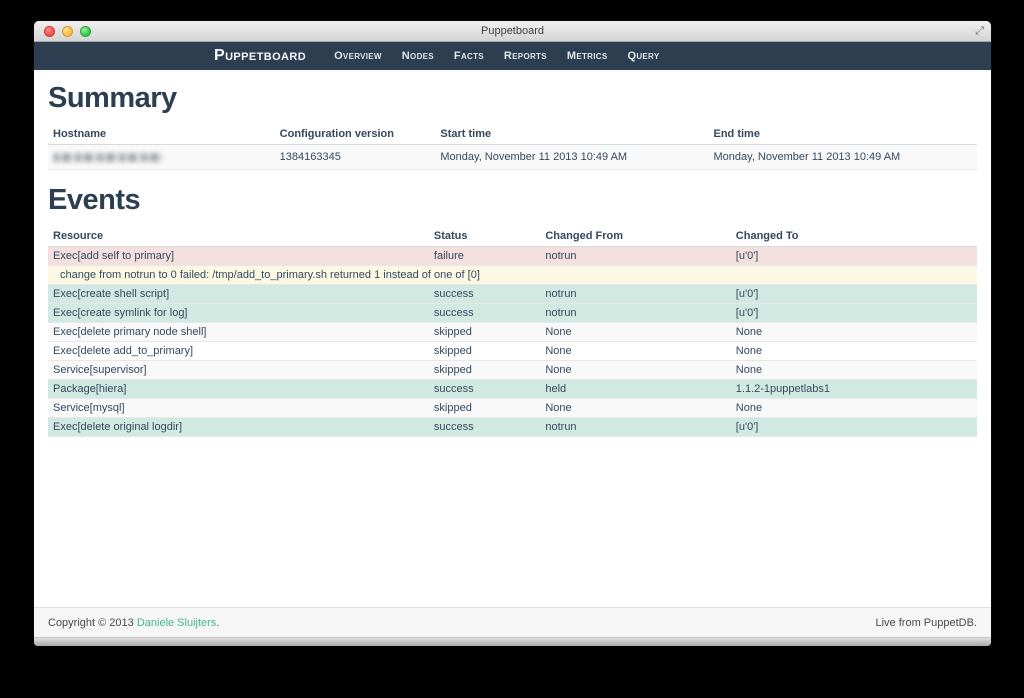 This screenshot has width=1024, height=698. I want to click on summary-col-end-time: End time, so click(842, 134).